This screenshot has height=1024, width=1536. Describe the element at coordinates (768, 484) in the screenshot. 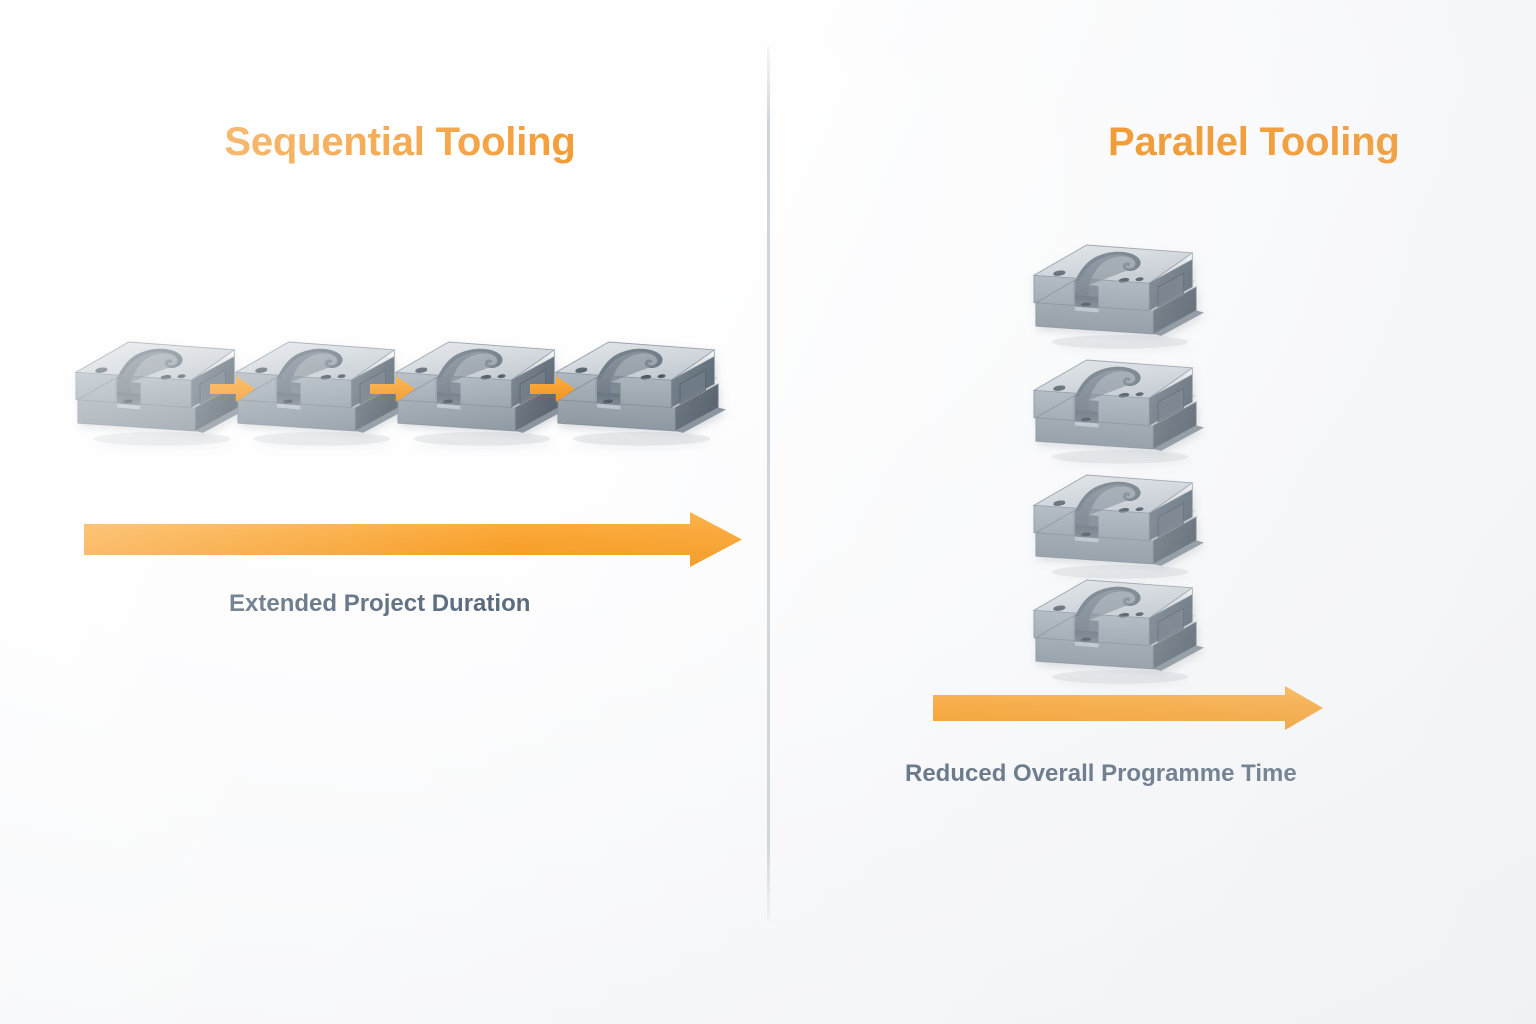

I see `vertical-divider` at that location.